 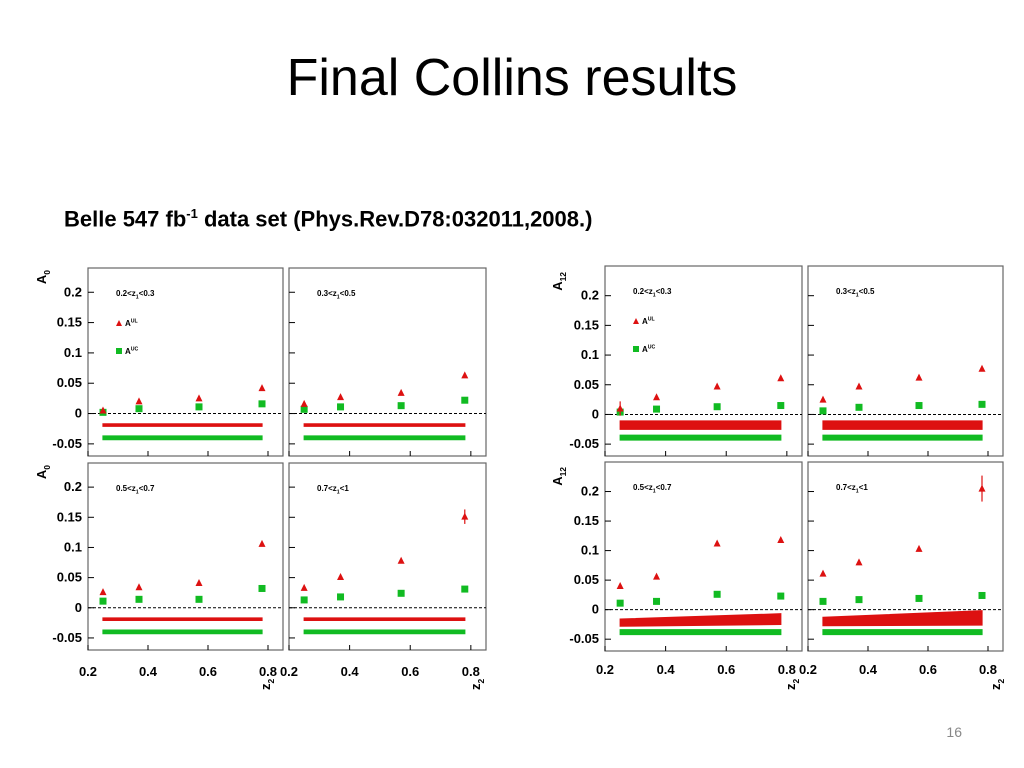 What do you see at coordinates (686, 361) in the screenshot?
I see `panel-1: 0.2 0.15 0.1 0.05 0 -0.05 0.2<z1<0.3 AUL AUC` at bounding box center [686, 361].